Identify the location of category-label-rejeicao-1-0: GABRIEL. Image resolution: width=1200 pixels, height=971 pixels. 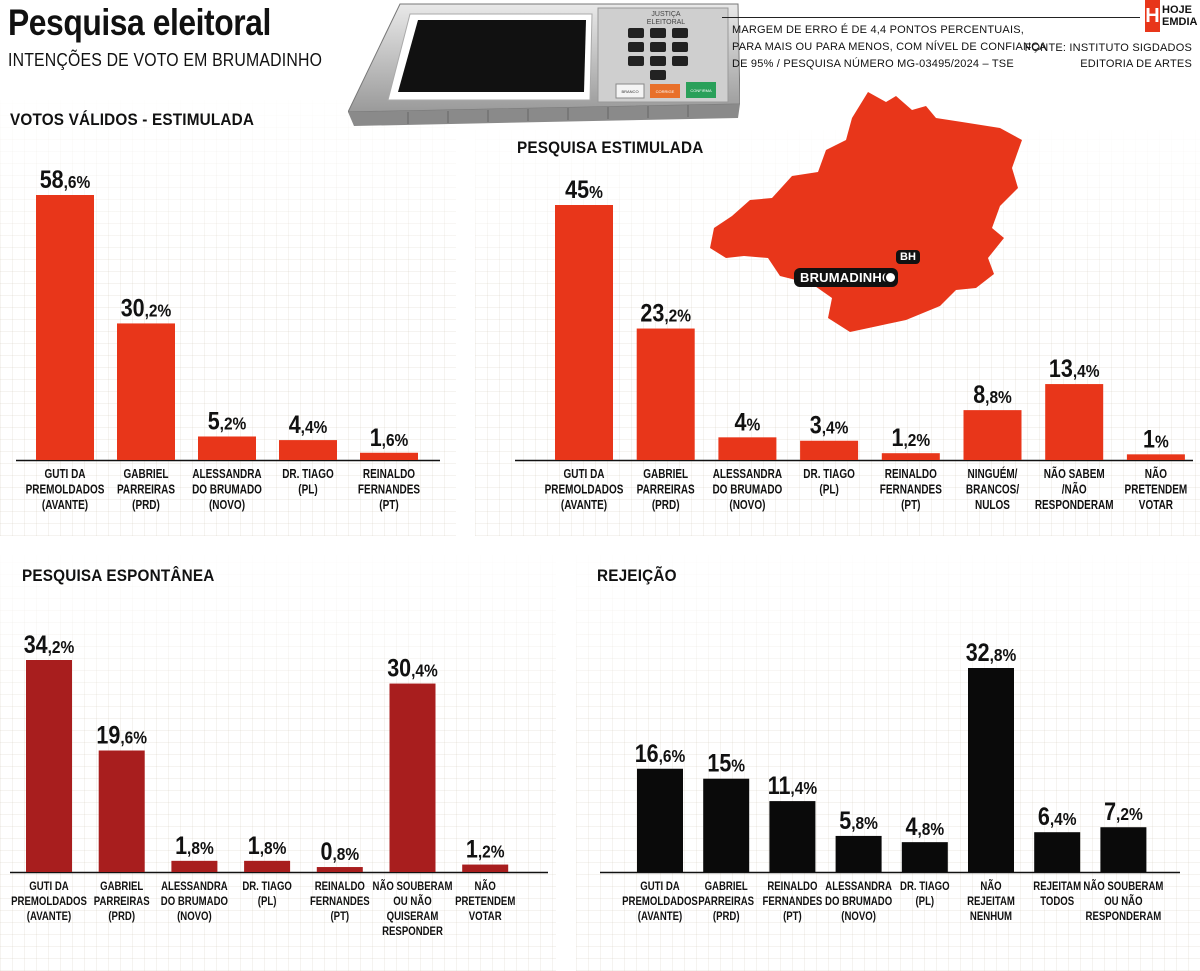
(726, 886).